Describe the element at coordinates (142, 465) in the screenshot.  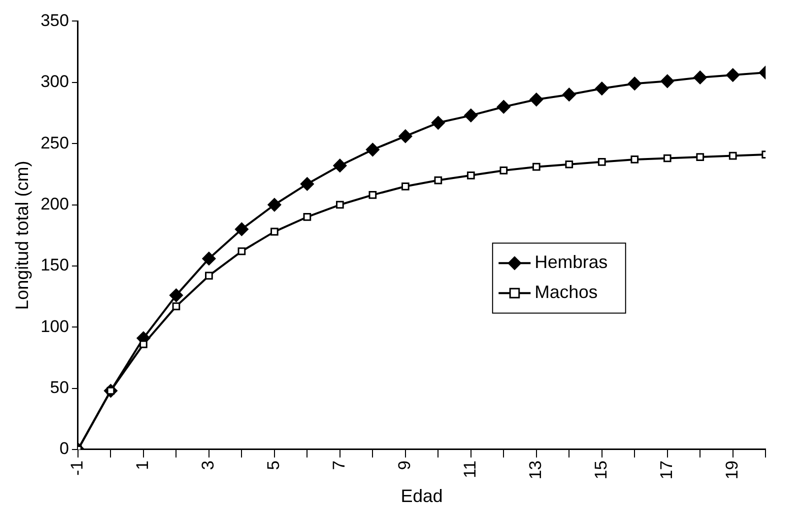
I see `x-tick-label: 1` at that location.